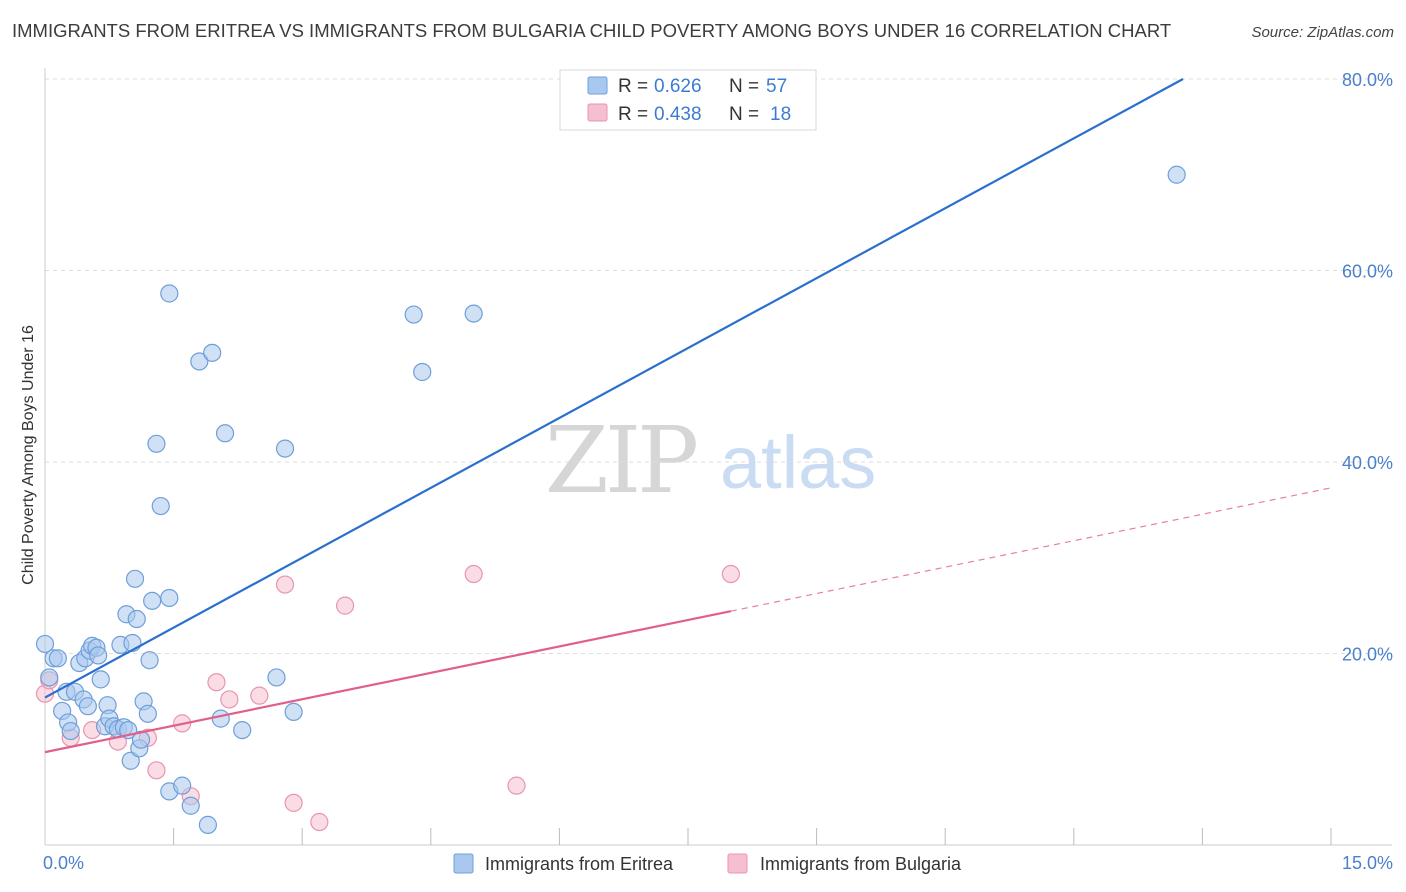 This screenshot has width=1406, height=892. What do you see at coordinates (1367, 272) in the screenshot?
I see `y-tick-label: 60.0%` at bounding box center [1367, 272].